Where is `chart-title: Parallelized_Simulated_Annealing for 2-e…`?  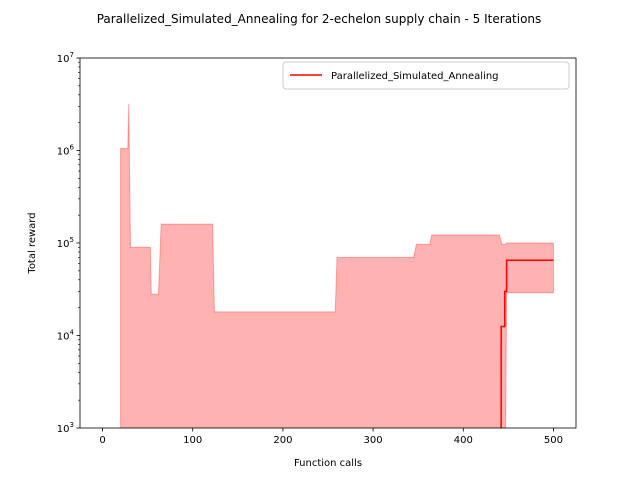 chart-title: Parallelized_Simulated_Annealing for 2-e… is located at coordinates (319, 19).